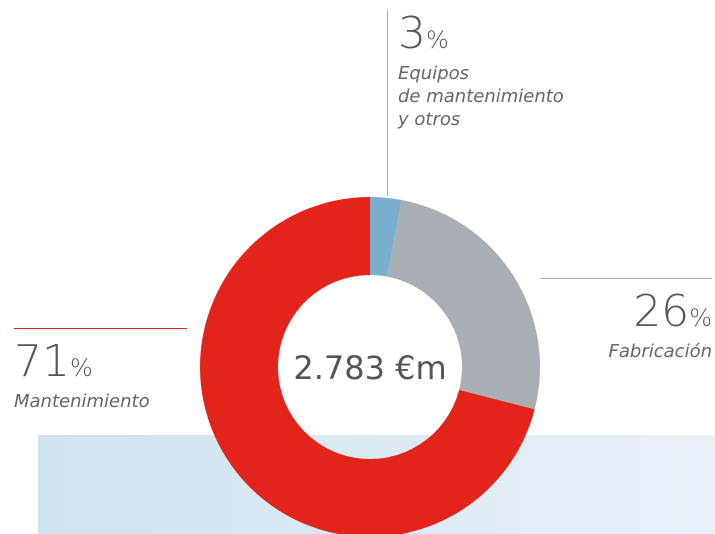 The height and width of the screenshot is (534, 715). What do you see at coordinates (42, 361) in the screenshot?
I see `value: 71` at bounding box center [42, 361].